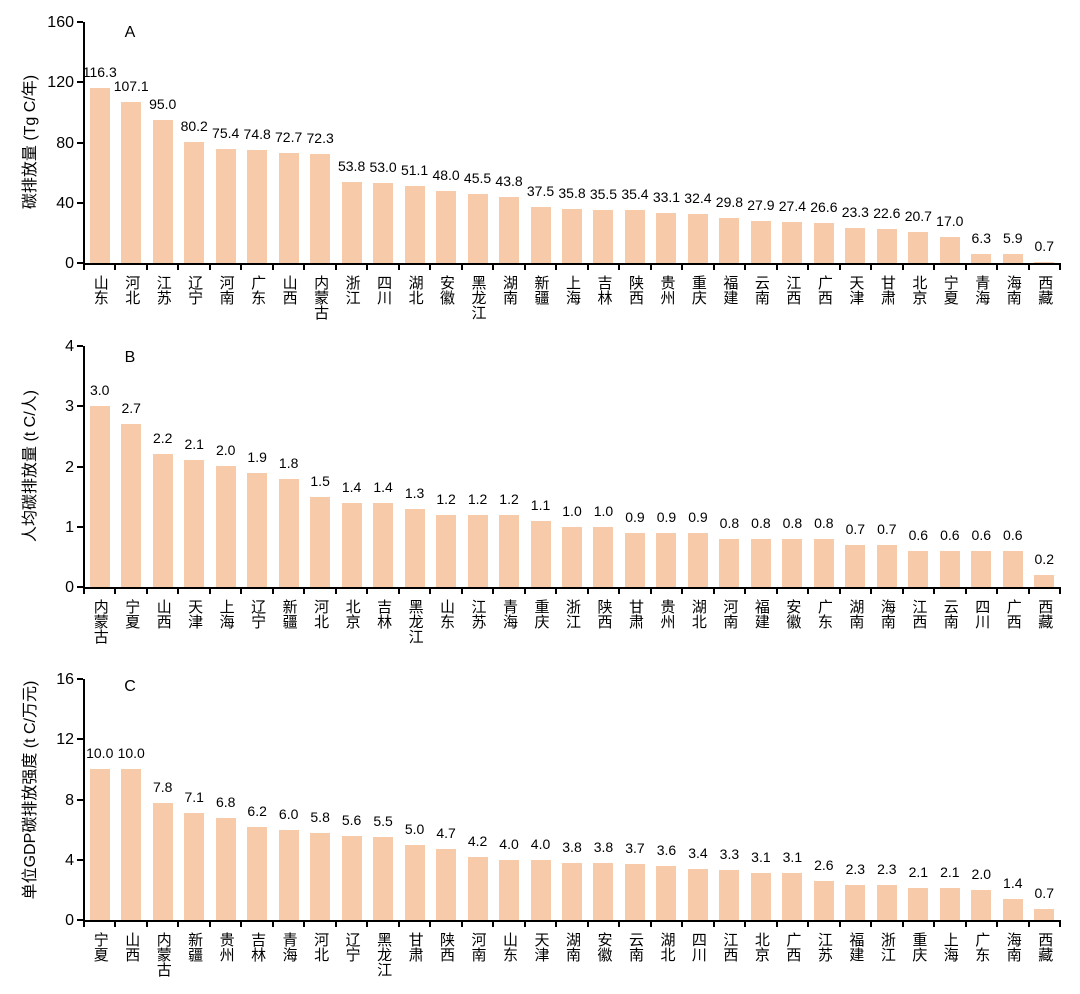  I want to click on category-label-text: 广西, so click(824, 290).